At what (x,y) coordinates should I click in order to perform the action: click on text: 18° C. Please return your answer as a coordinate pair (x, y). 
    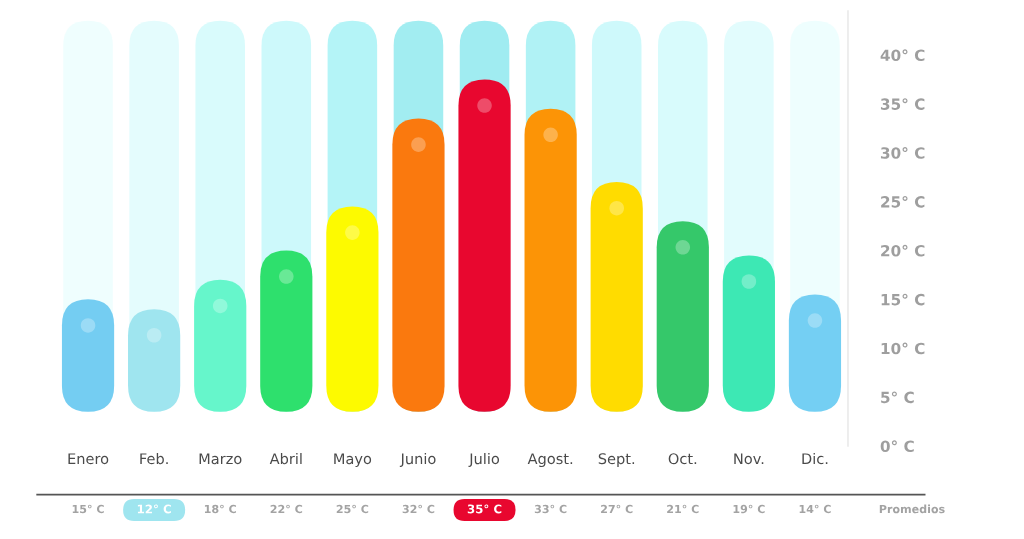
    Looking at the image, I should click on (220, 509).